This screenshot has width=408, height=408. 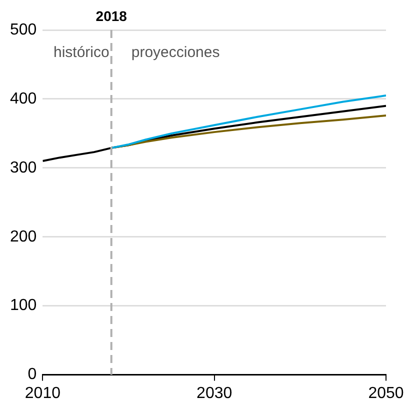 I want to click on x-tick-label: 2050, so click(x=386, y=393).